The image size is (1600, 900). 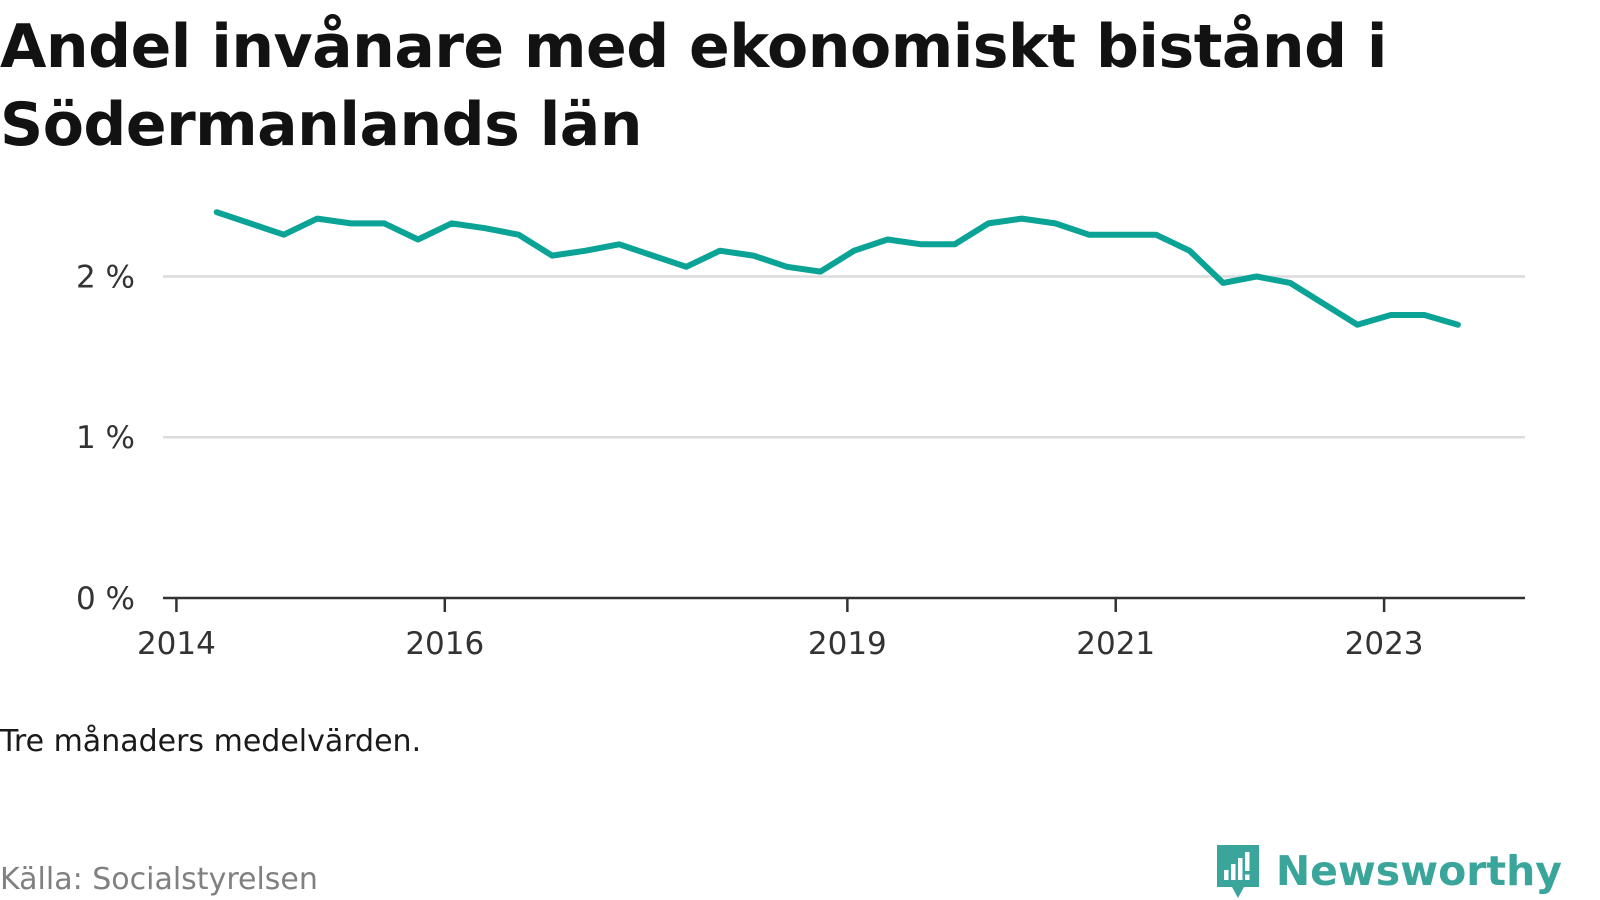 I want to click on series-layer, so click(x=837, y=268).